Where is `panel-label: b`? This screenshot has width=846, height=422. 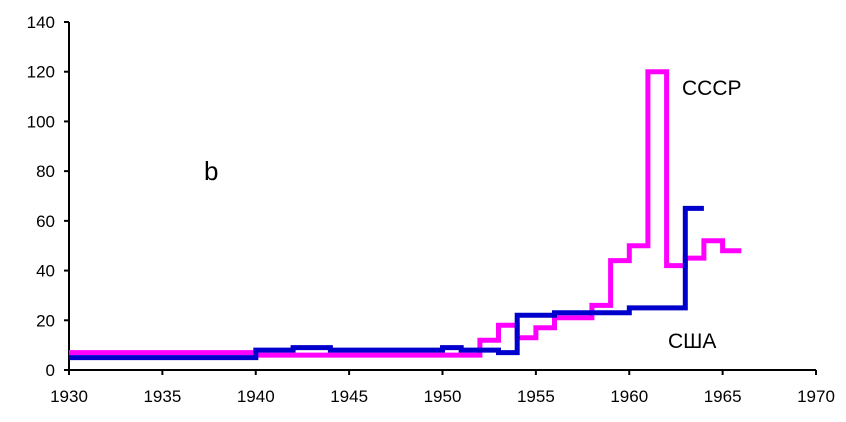 panel-label: b is located at coordinates (211, 171).